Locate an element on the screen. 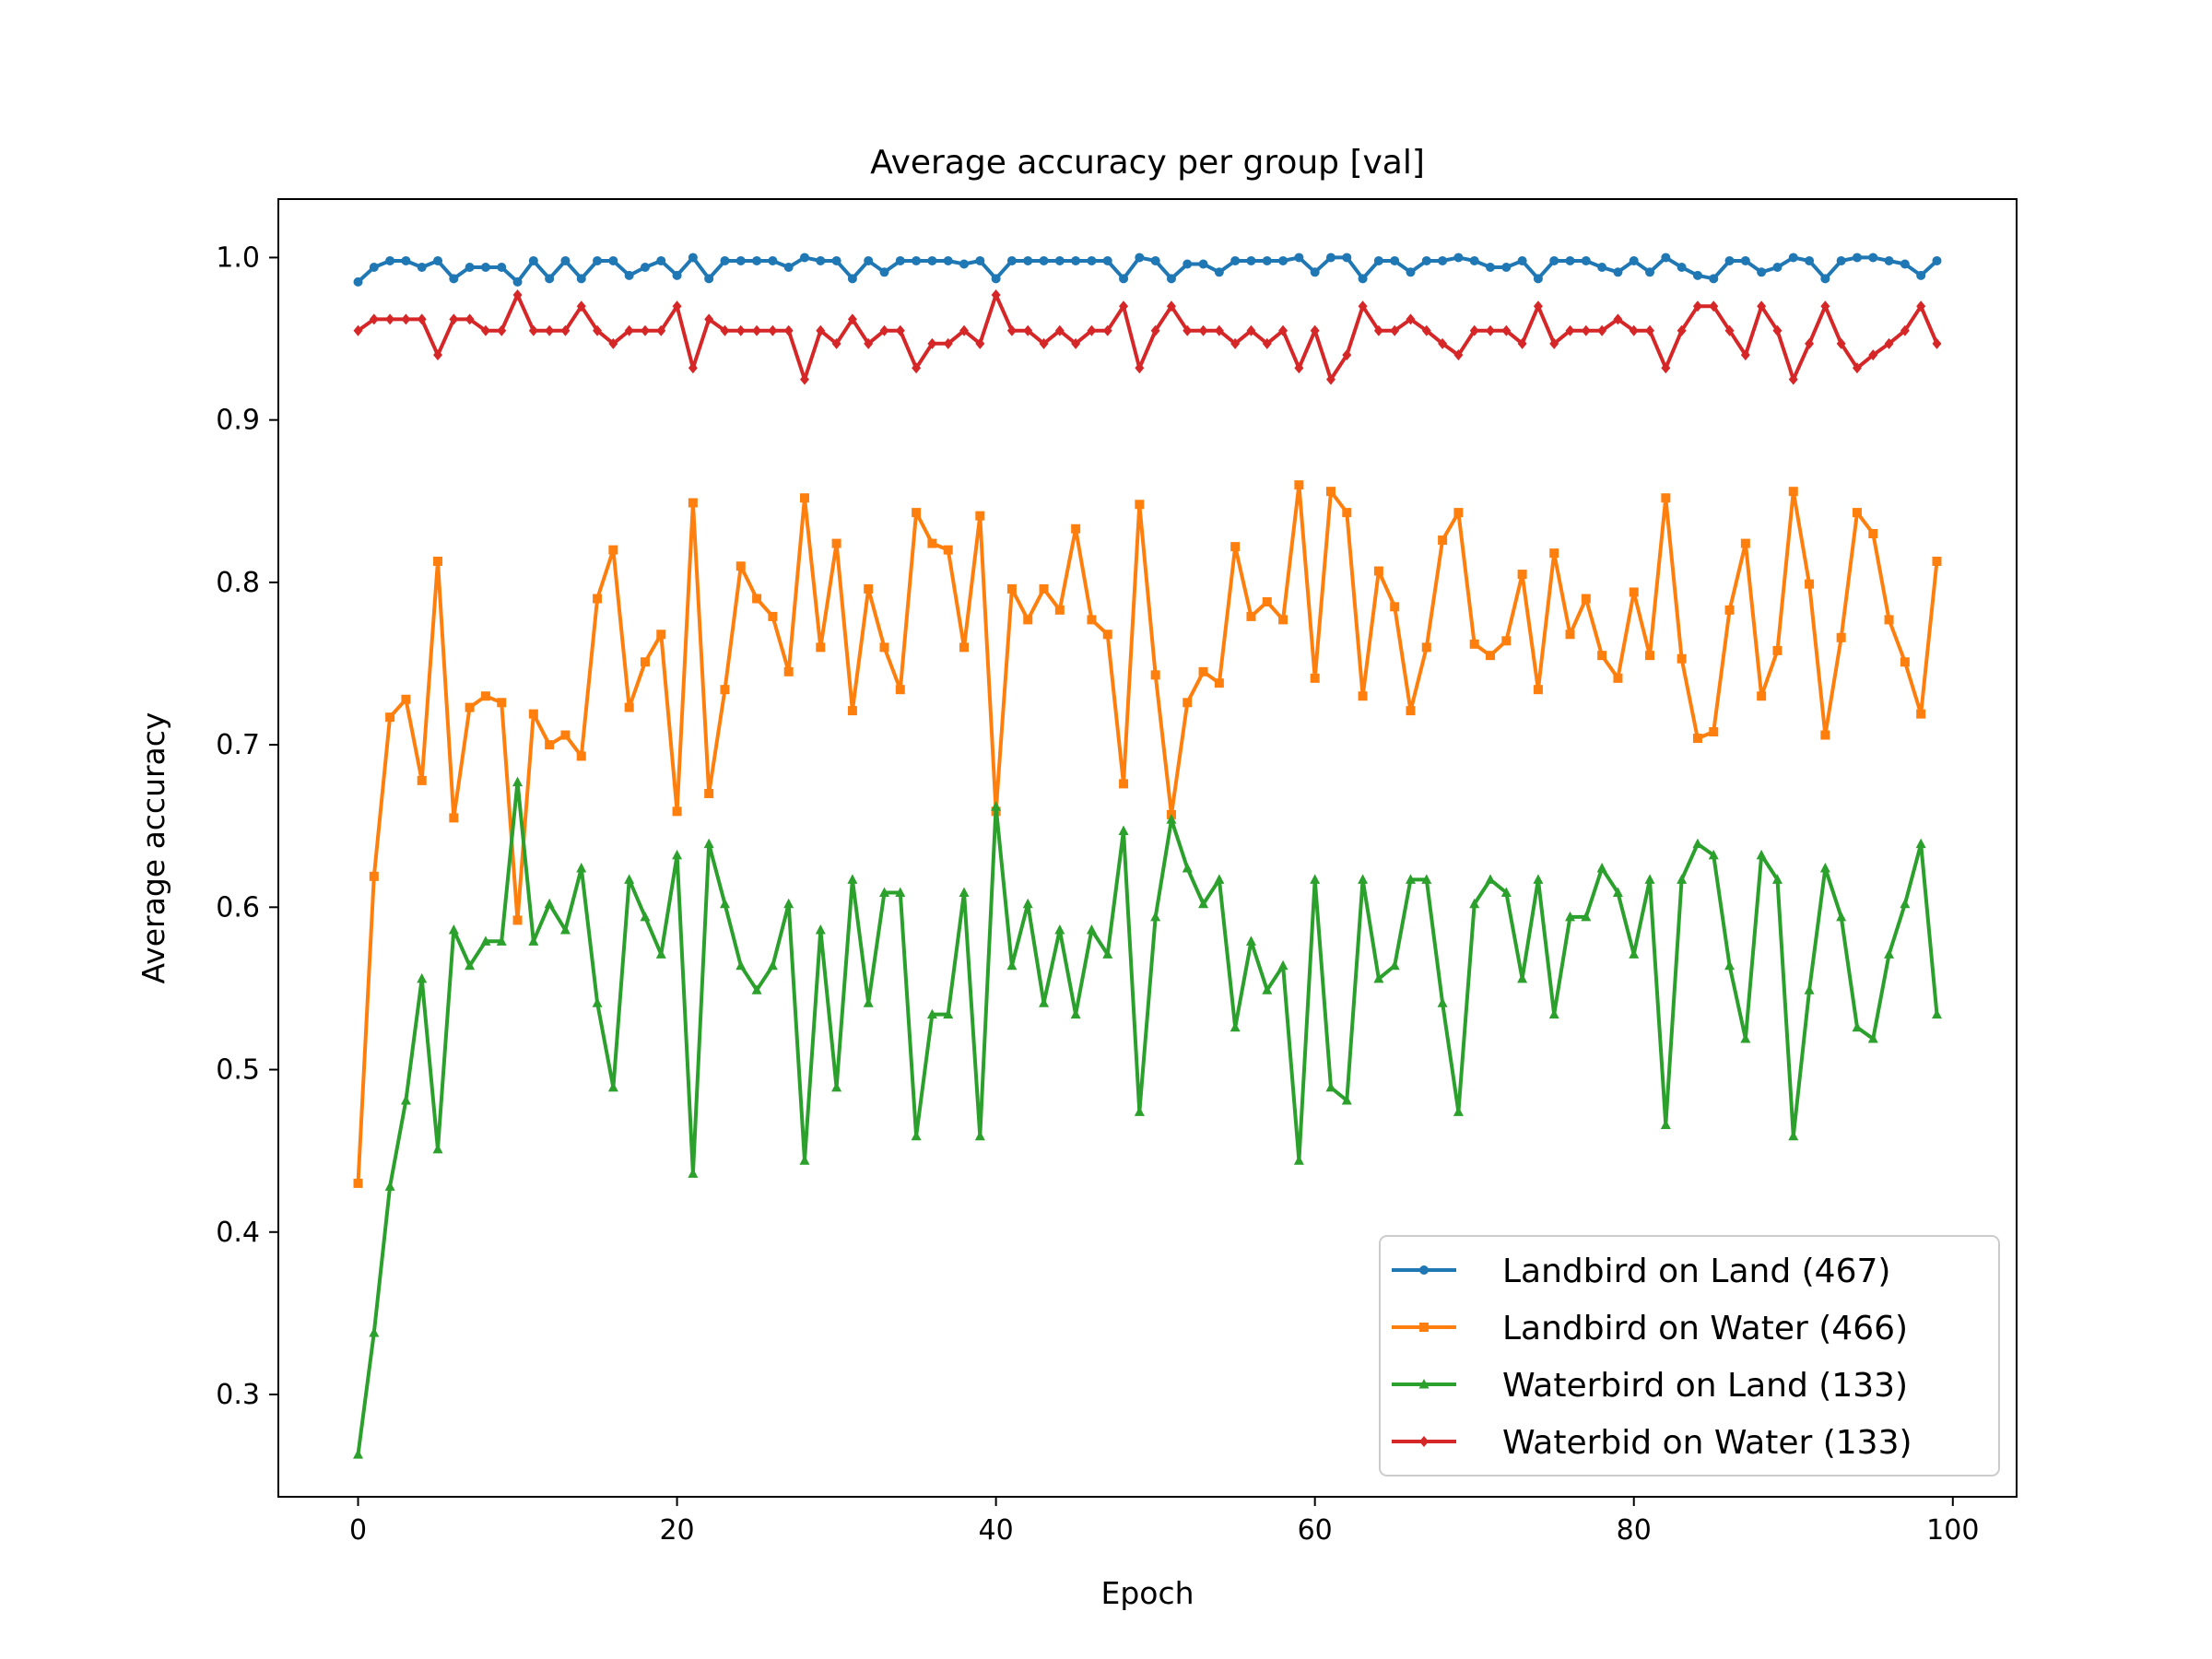 The height and width of the screenshot is (1659, 2212). legend-entry: Landbird on Water (466) is located at coordinates (1650, 1328).